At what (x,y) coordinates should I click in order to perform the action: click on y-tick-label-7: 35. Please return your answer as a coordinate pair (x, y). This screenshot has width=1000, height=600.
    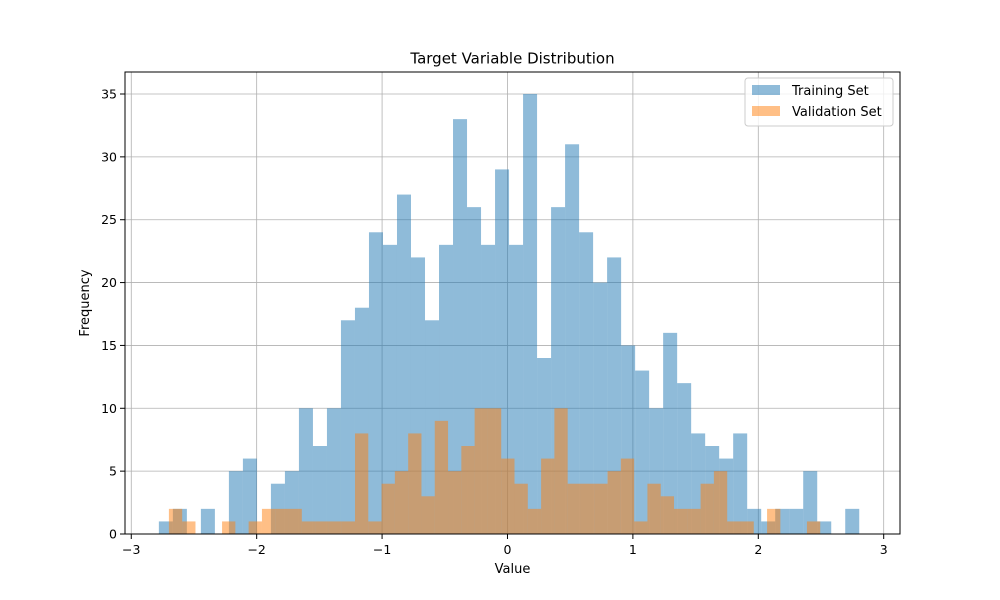
    Looking at the image, I should click on (109, 94).